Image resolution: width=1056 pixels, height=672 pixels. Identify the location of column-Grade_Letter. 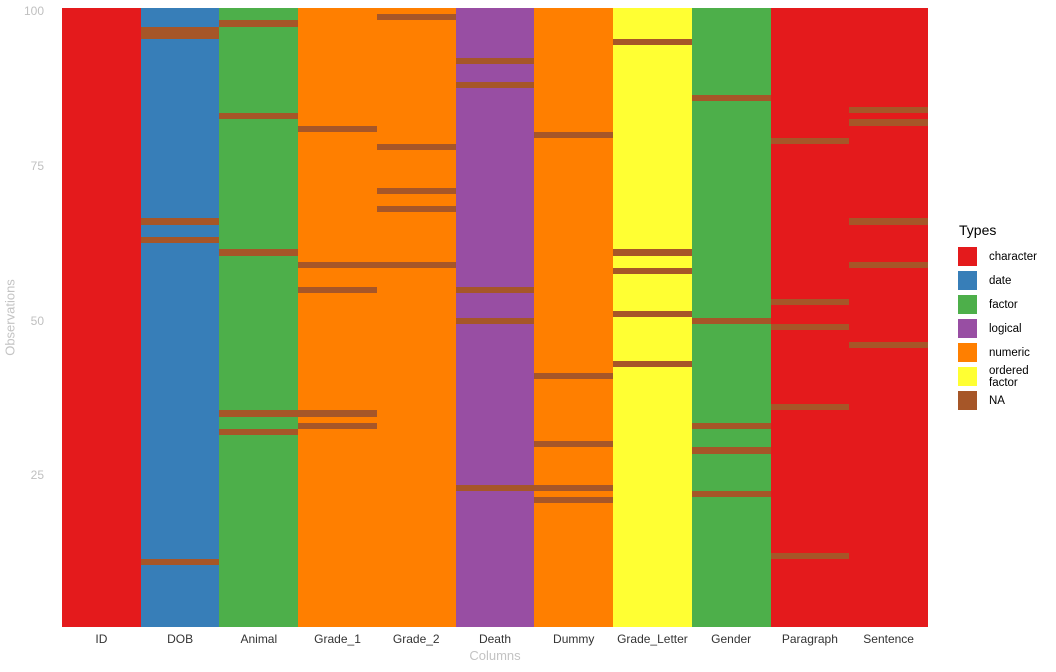
(652, 317).